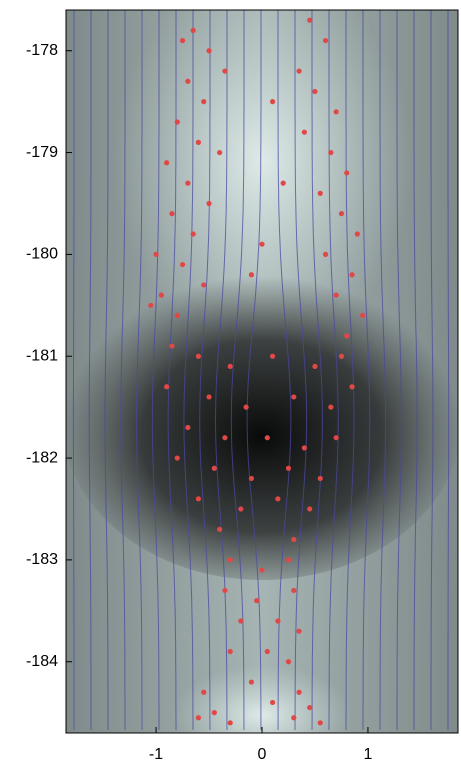 The image size is (461, 773). I want to click on y-tick-label: -182, so click(42, 457).